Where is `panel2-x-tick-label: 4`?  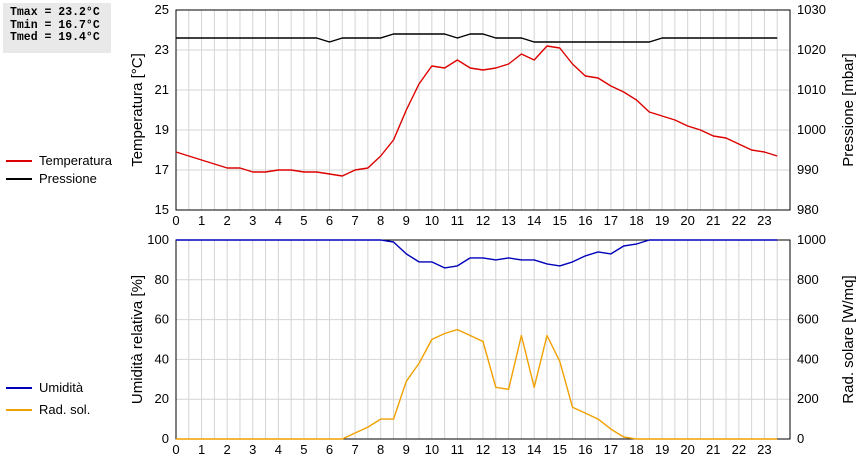 panel2-x-tick-label: 4 is located at coordinates (278, 449).